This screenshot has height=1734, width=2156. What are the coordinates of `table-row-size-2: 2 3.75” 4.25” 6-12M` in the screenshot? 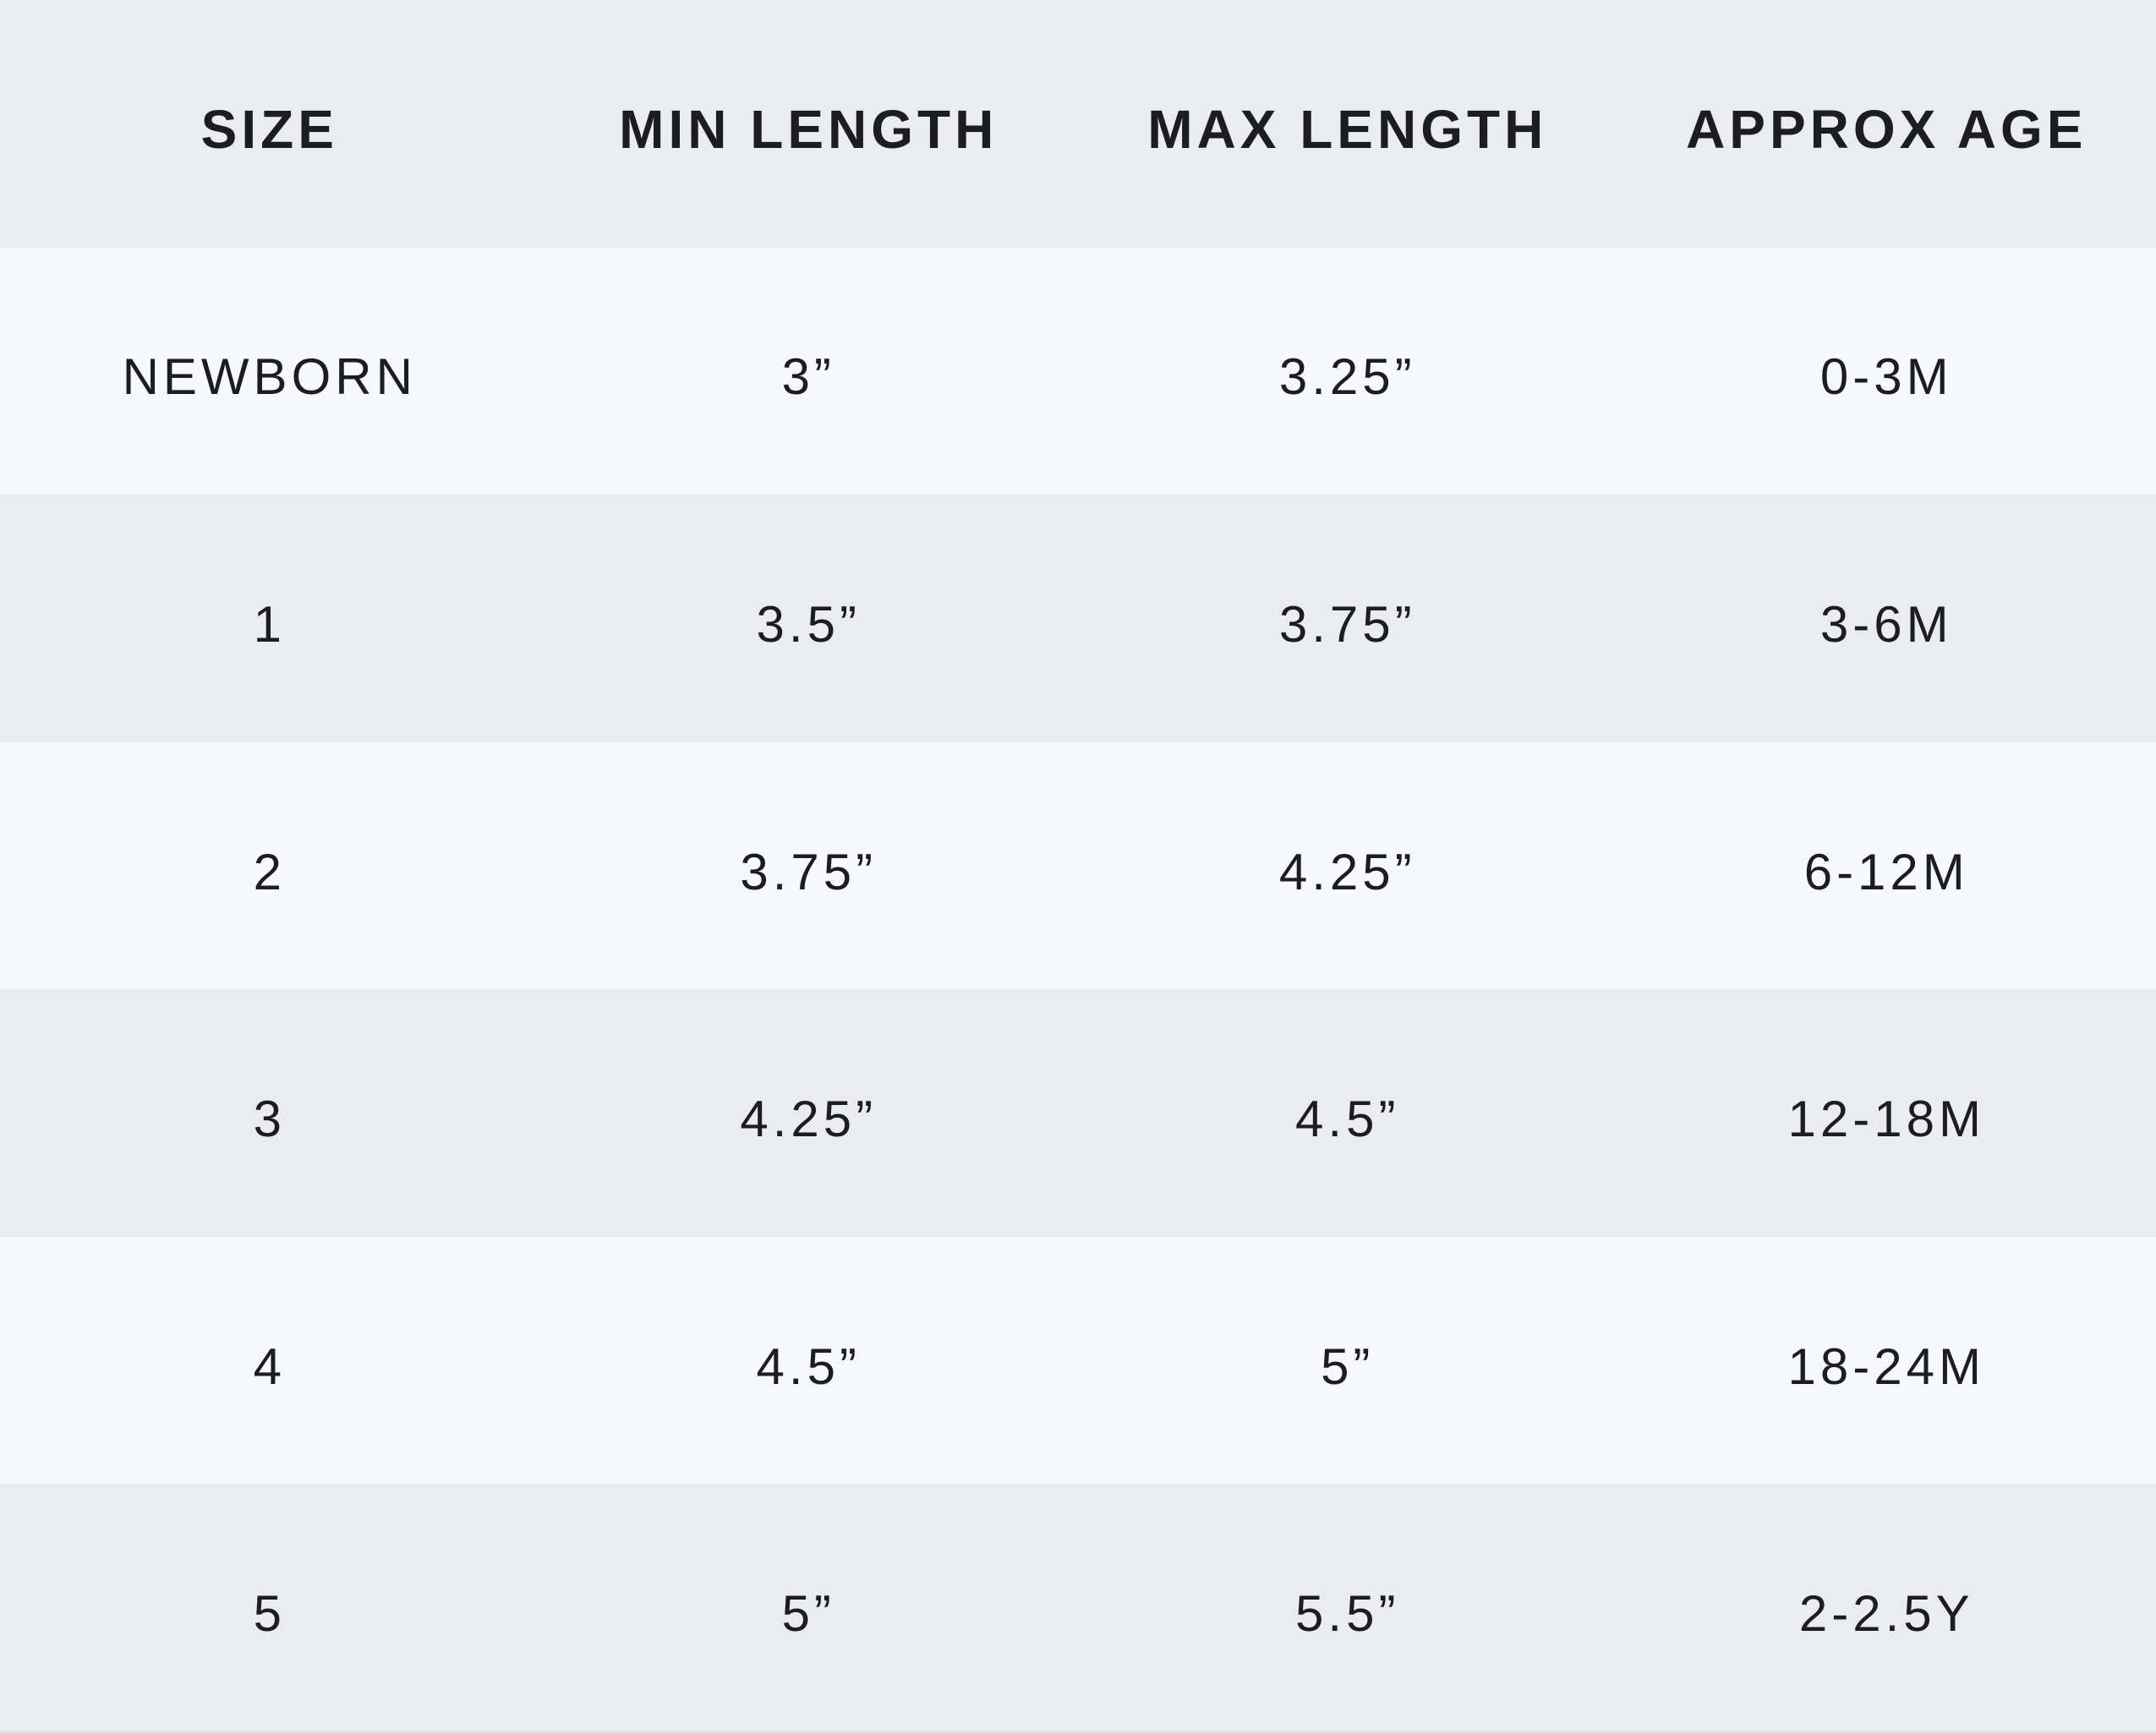 It's located at (1078, 865).